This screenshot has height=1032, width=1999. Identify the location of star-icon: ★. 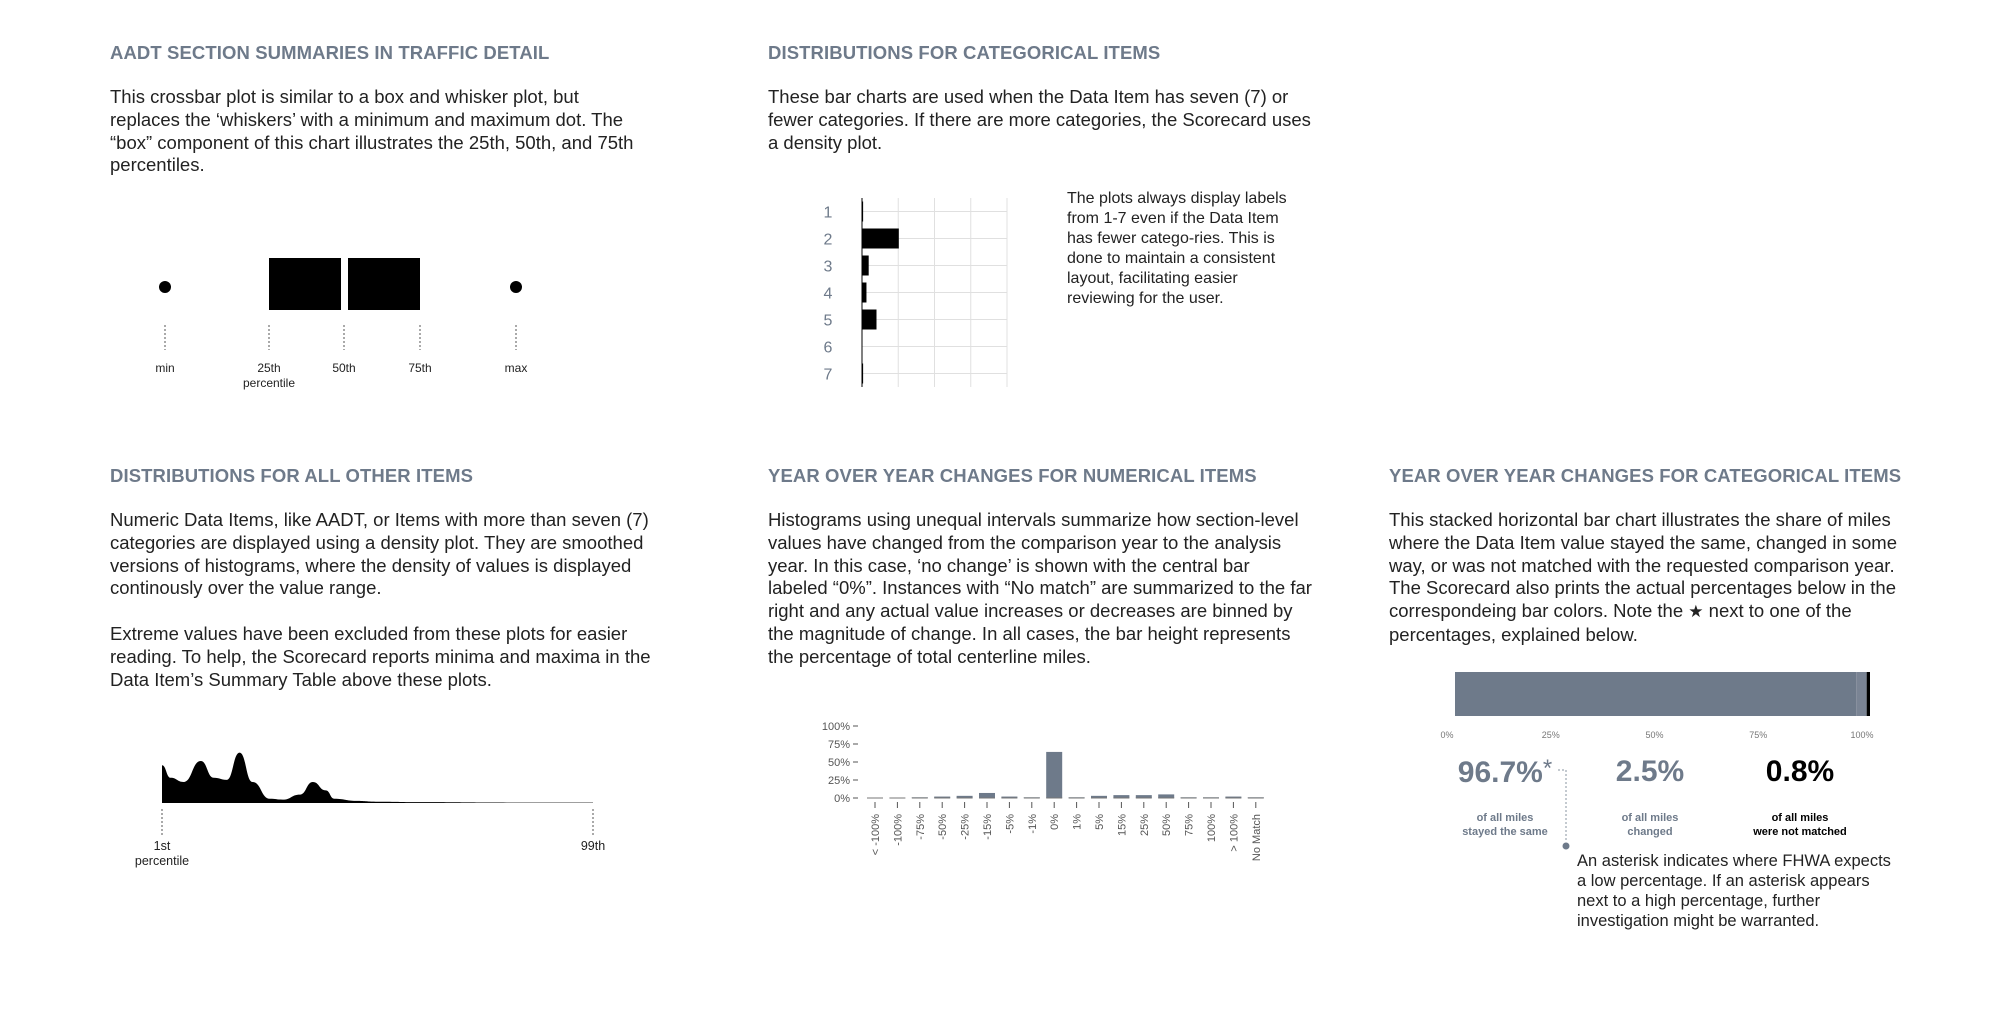
(1696, 612).